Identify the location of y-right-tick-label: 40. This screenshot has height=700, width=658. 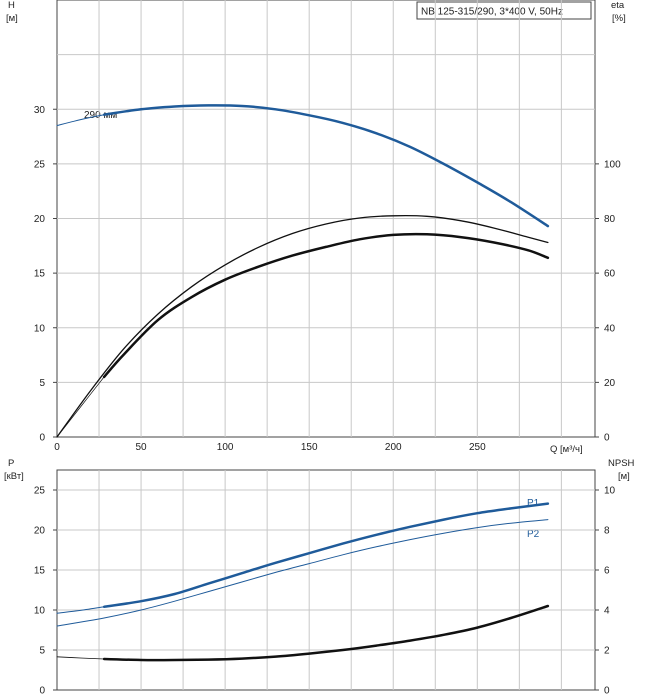
(610, 328).